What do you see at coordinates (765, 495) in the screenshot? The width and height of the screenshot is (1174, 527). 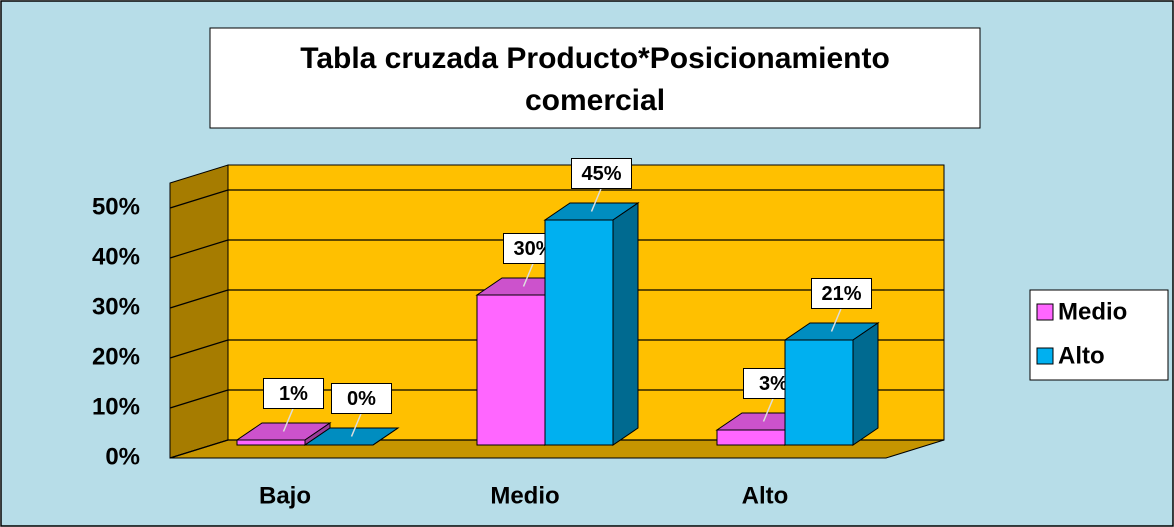 I see `x-tick-label: Alto` at bounding box center [765, 495].